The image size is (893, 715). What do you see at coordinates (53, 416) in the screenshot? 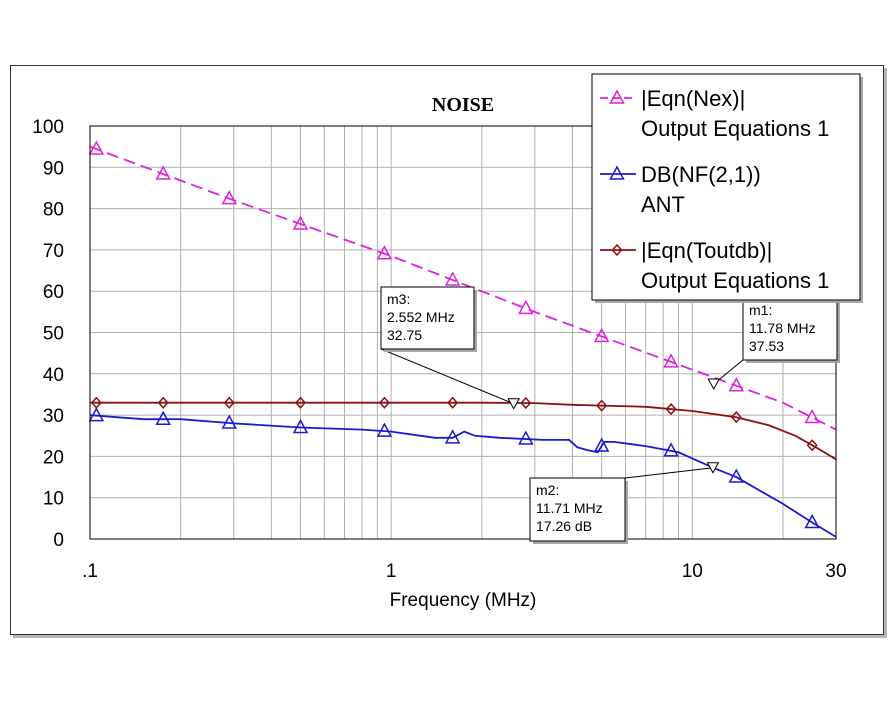
I see `y-tick-label: 30` at bounding box center [53, 416].